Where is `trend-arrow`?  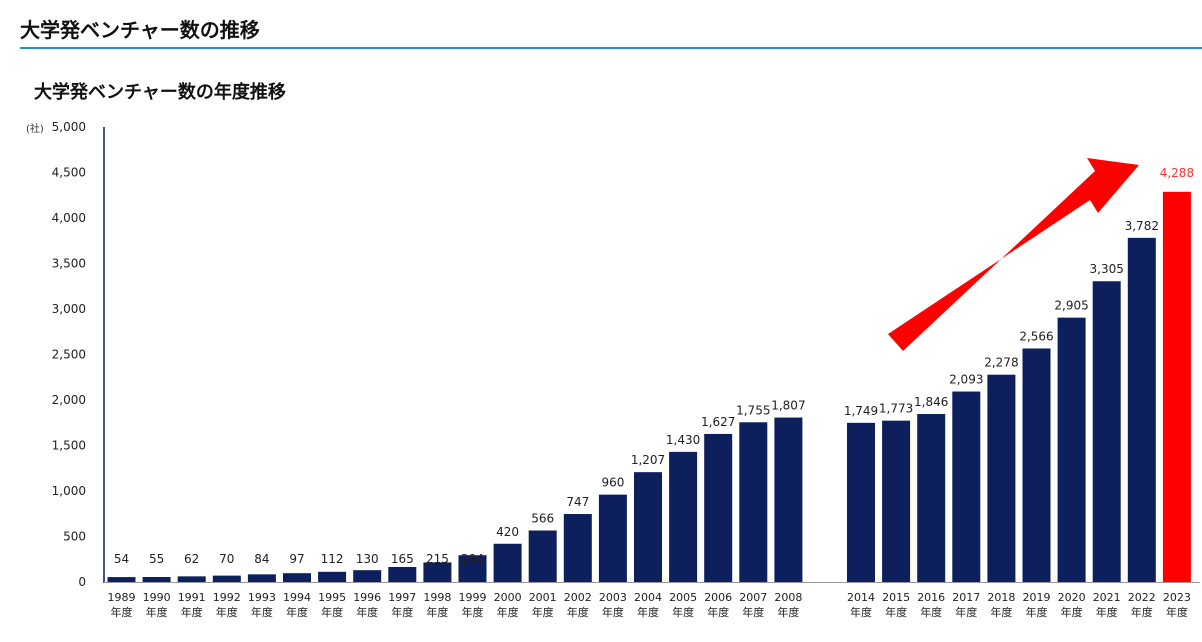 trend-arrow is located at coordinates (1013, 254).